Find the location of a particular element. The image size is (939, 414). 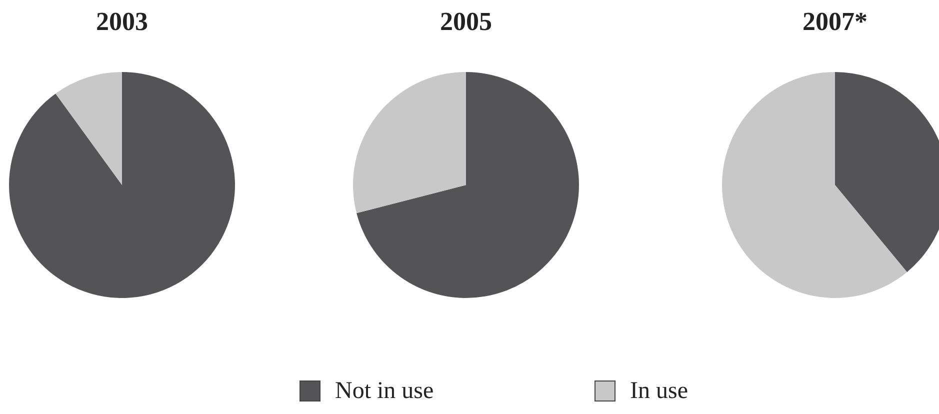

legend-label: Not in use is located at coordinates (384, 391).